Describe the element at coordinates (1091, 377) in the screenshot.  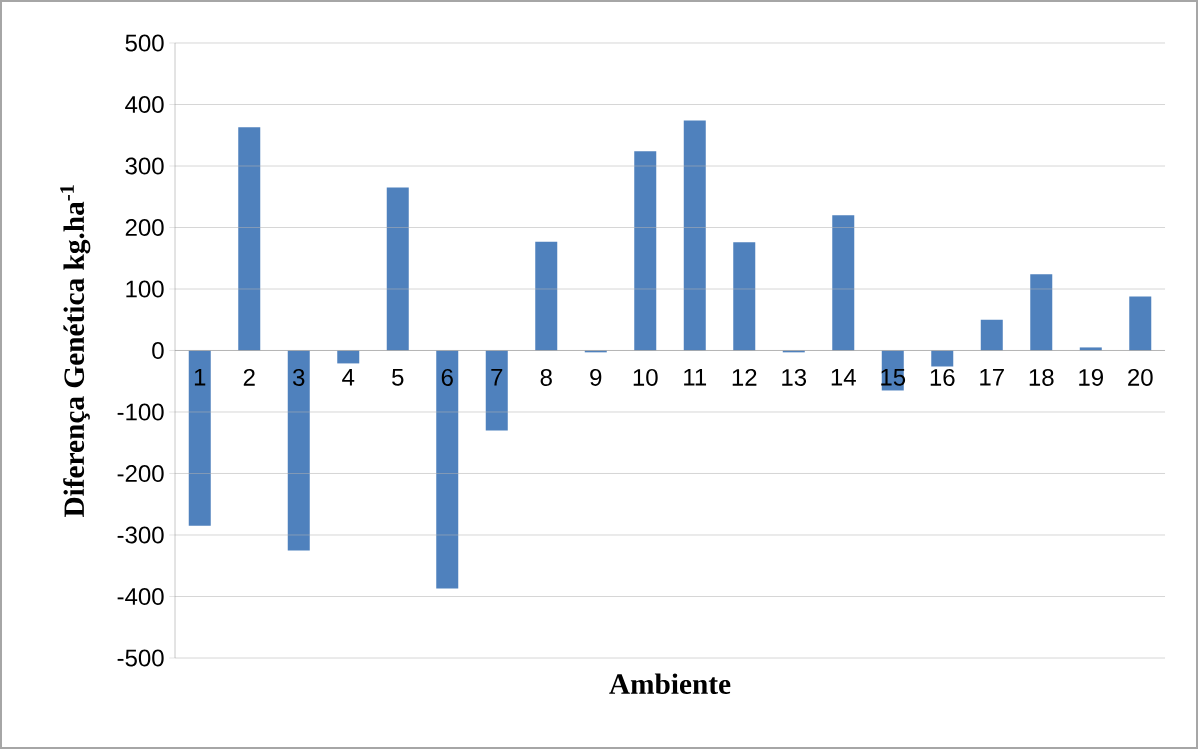
I see `x-tick-label: 19` at that location.